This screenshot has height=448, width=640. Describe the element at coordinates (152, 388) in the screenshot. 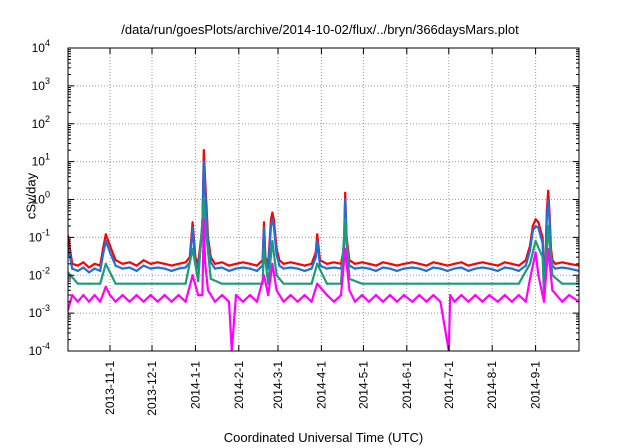

I see `x-tick-label: 2013-12-1` at that location.